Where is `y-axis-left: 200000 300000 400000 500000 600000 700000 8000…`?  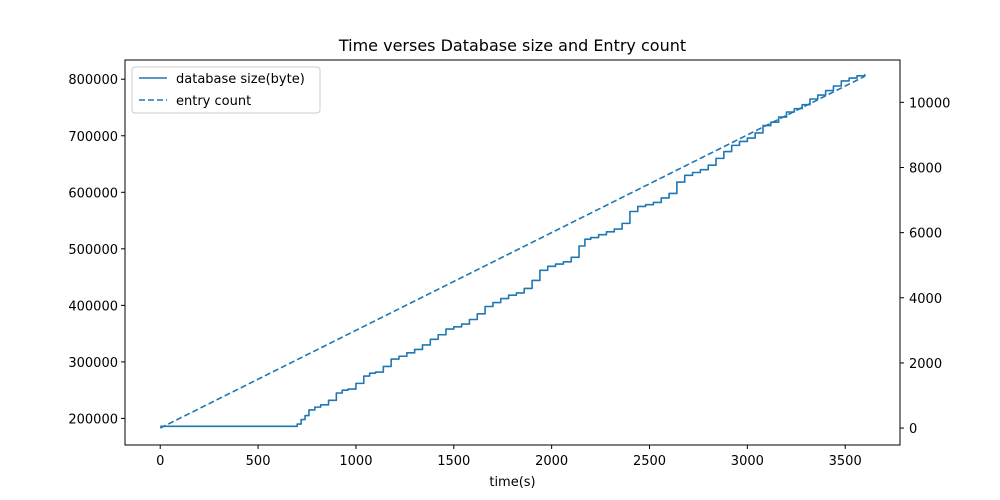
y-axis-left: 200000 300000 400000 500000 600000 700000 8000… is located at coordinates (96, 250).